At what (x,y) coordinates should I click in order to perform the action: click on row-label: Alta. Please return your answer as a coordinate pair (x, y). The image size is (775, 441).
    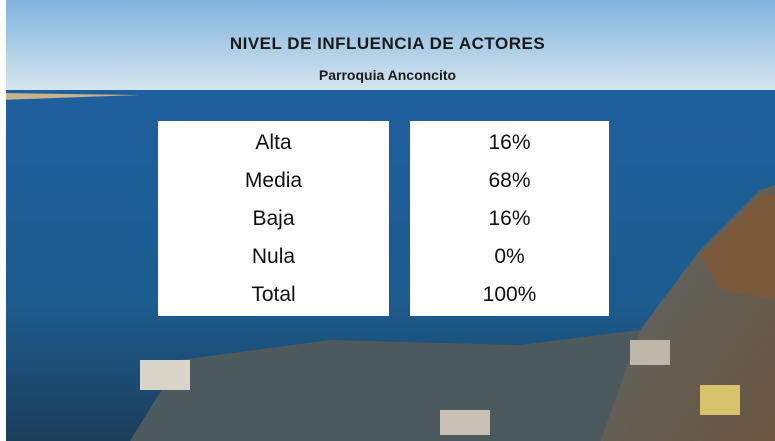
    Looking at the image, I should click on (273, 142).